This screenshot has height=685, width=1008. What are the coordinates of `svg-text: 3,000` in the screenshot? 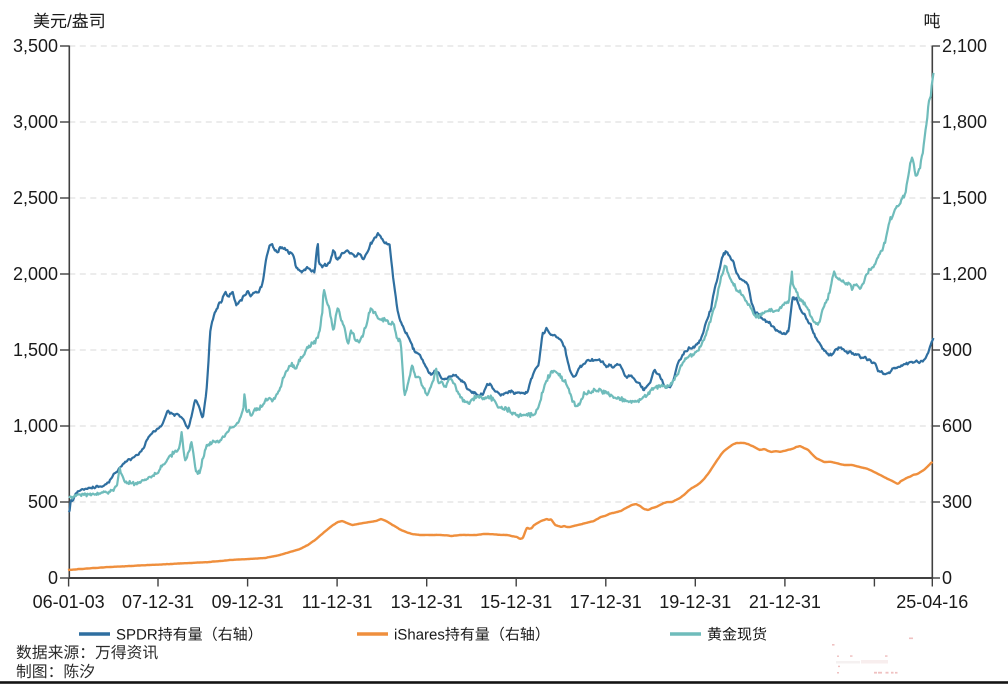 It's located at (35, 122).